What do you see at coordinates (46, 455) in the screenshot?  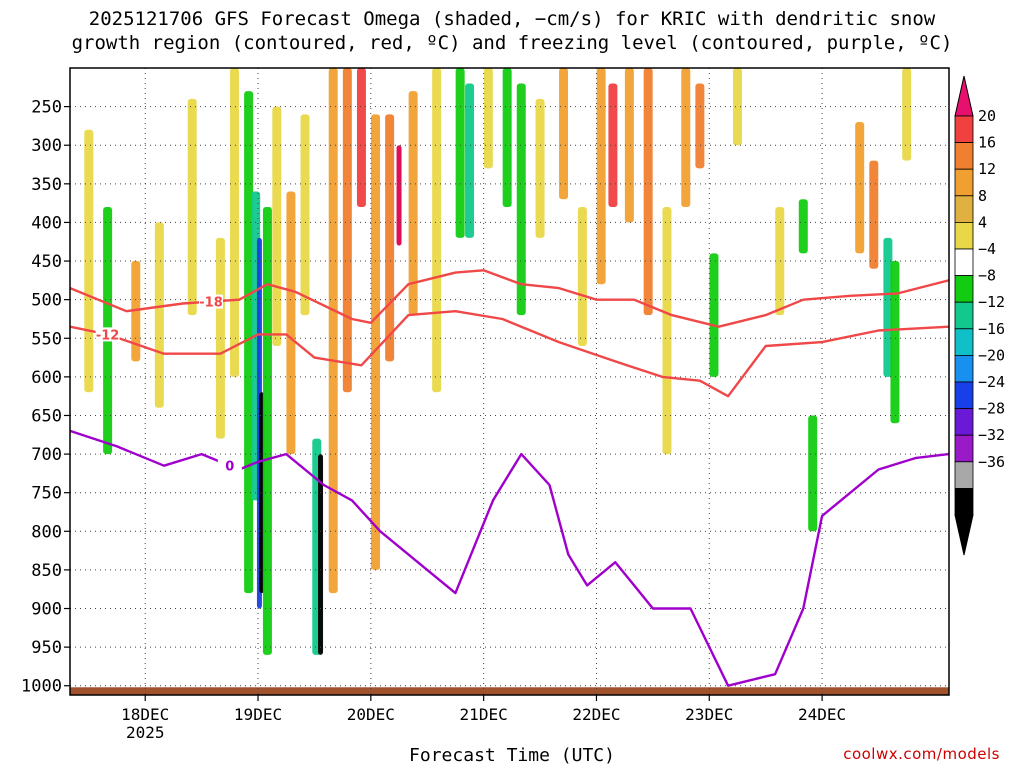 I see `y-tick-label: 700` at bounding box center [46, 455].